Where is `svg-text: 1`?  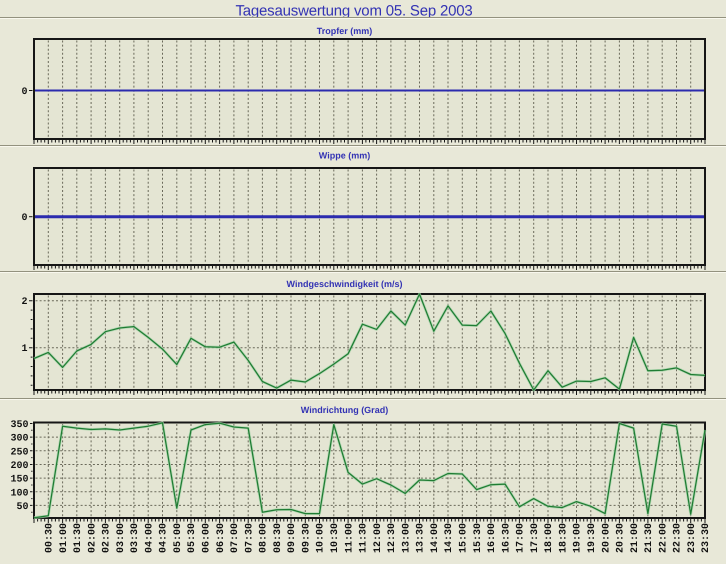 svg-text: 1 is located at coordinates (24, 349).